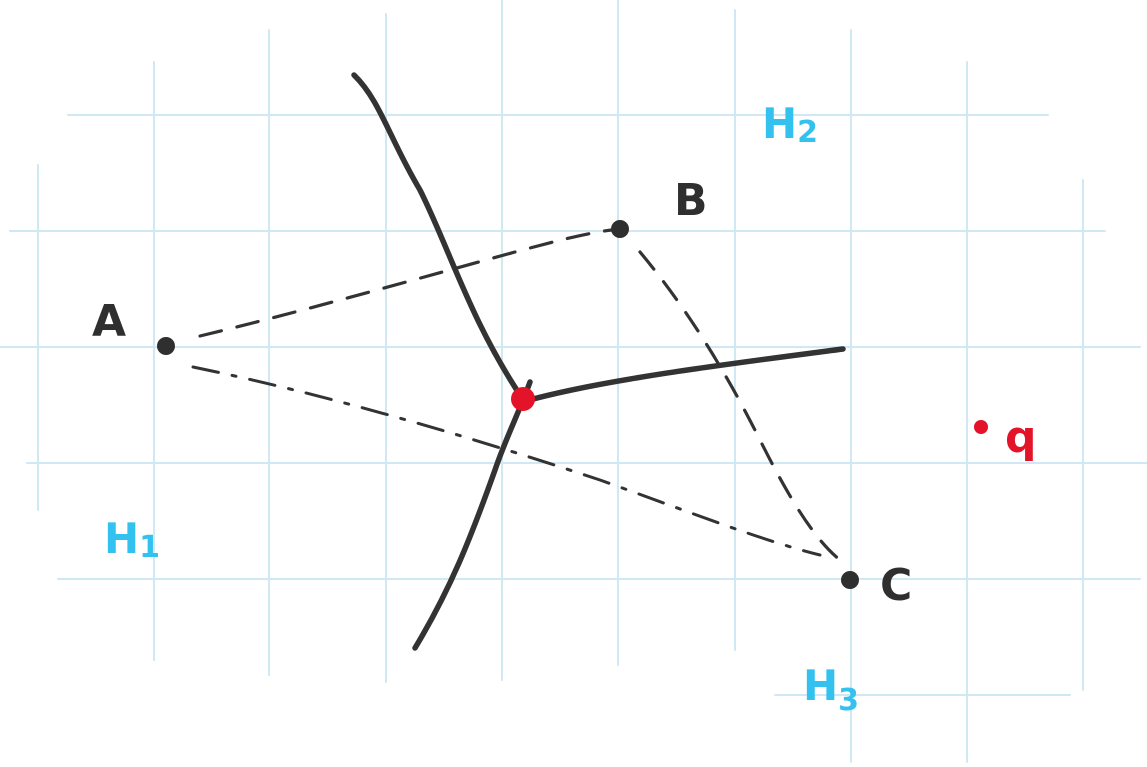 This screenshot has width=1147, height=767. What do you see at coordinates (682, 375) in the screenshot?
I see `bisector-edge-right` at bounding box center [682, 375].